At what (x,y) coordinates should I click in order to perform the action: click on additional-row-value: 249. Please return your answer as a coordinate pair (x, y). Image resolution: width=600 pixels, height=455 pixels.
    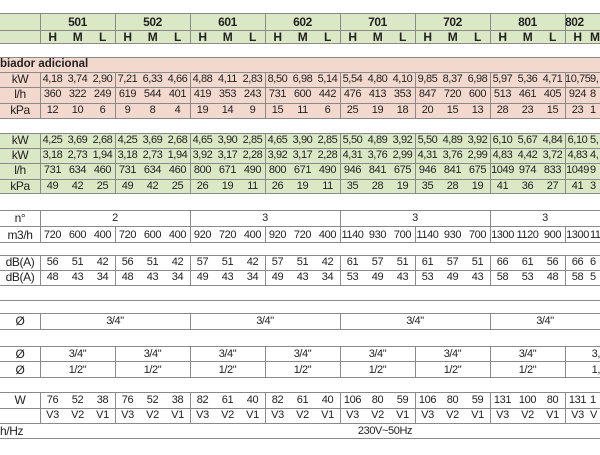
    Looking at the image, I should click on (102, 94).